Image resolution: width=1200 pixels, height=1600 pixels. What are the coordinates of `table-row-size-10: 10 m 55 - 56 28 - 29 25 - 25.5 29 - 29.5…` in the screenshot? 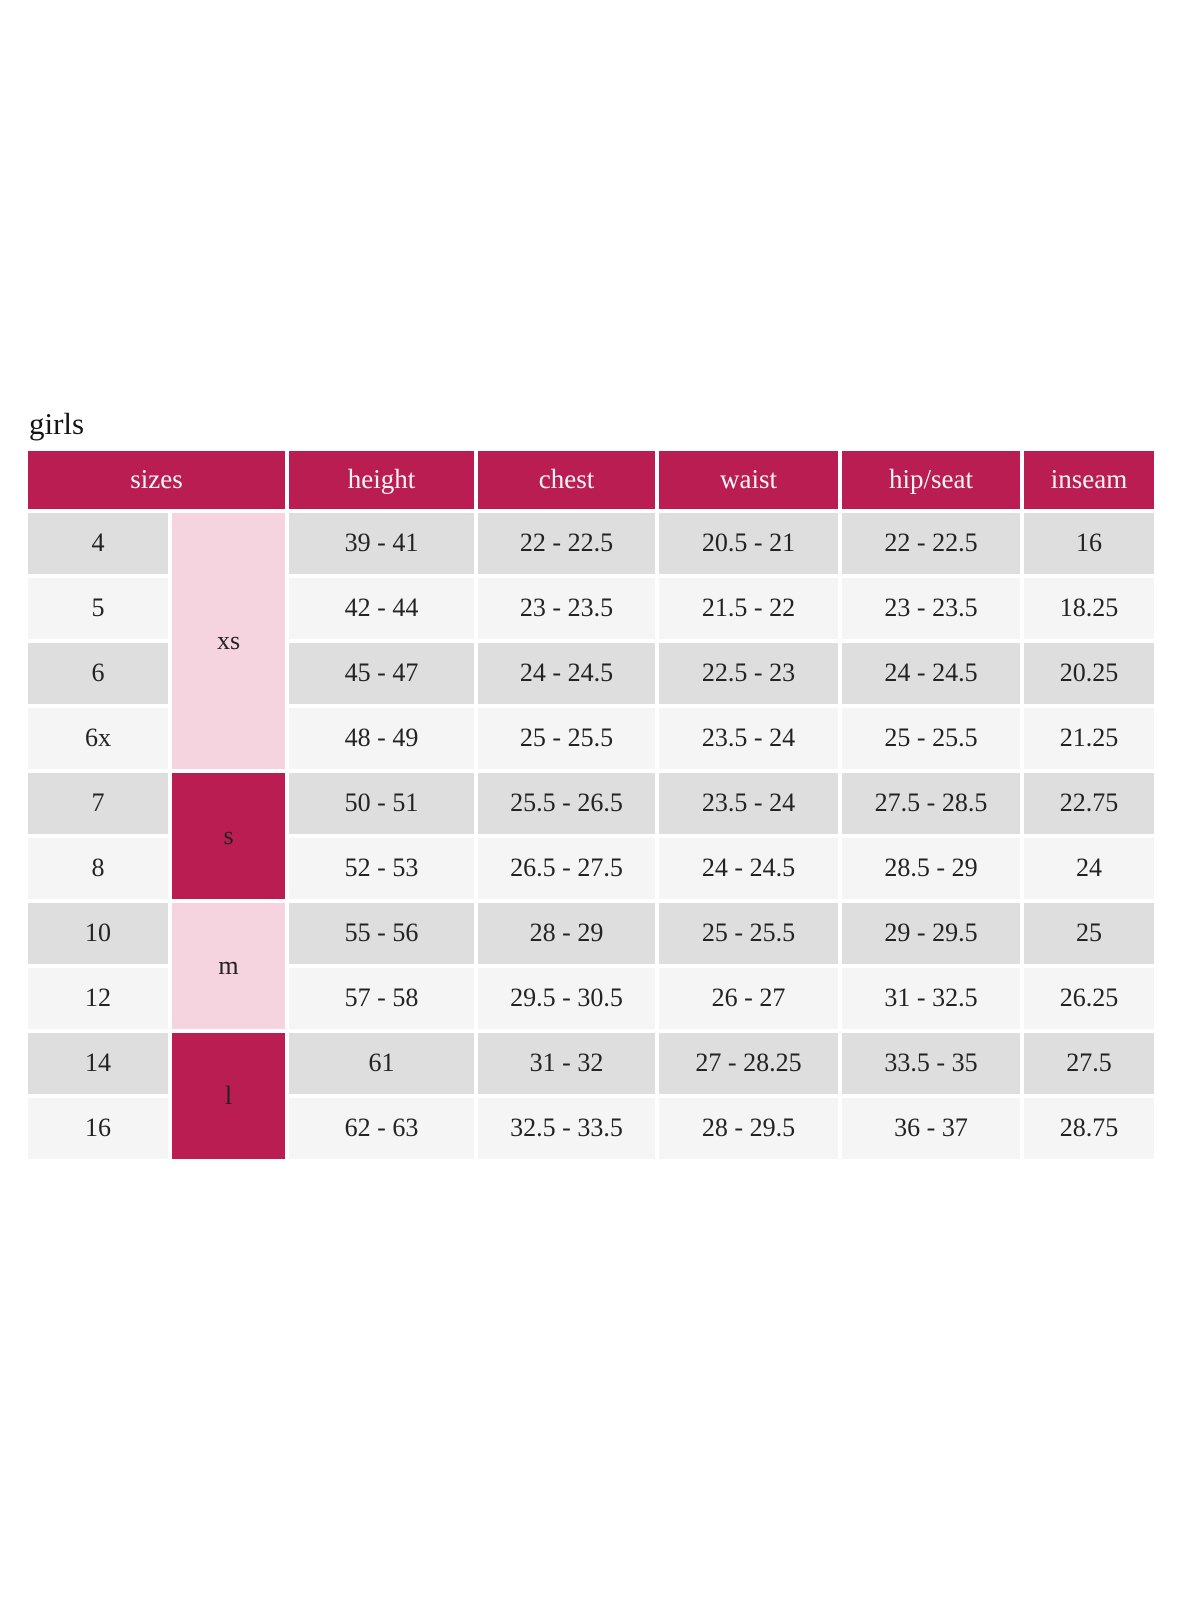 It's located at (591, 965).